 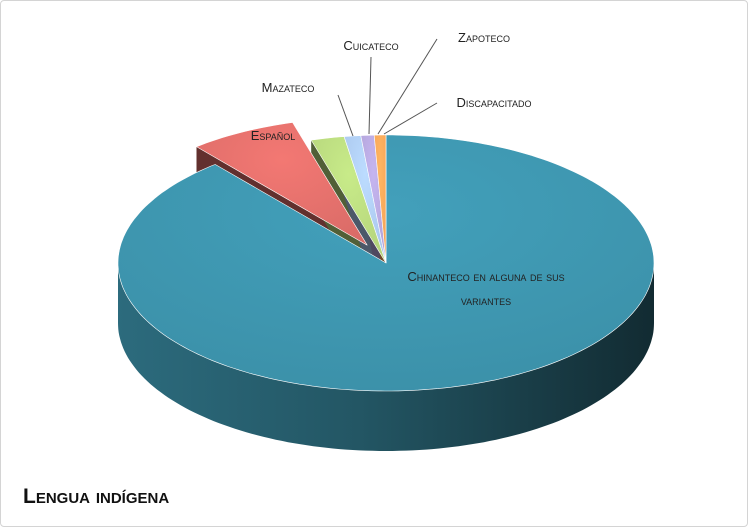 What do you see at coordinates (273, 135) in the screenshot?
I see `slice-label: Español` at bounding box center [273, 135].